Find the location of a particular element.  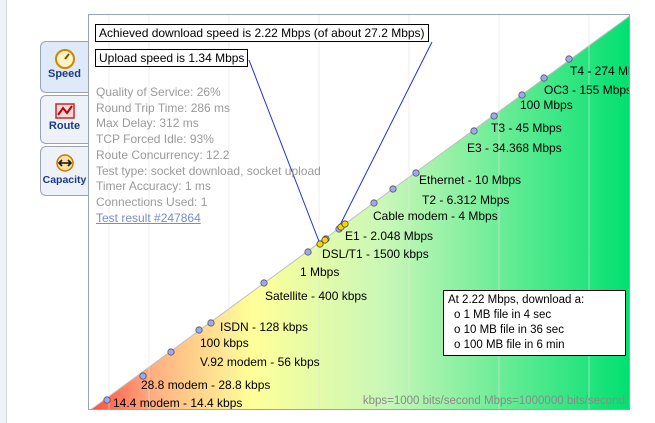

stat-concurrency: Route Concurrency: 12.2 is located at coordinates (163, 154).